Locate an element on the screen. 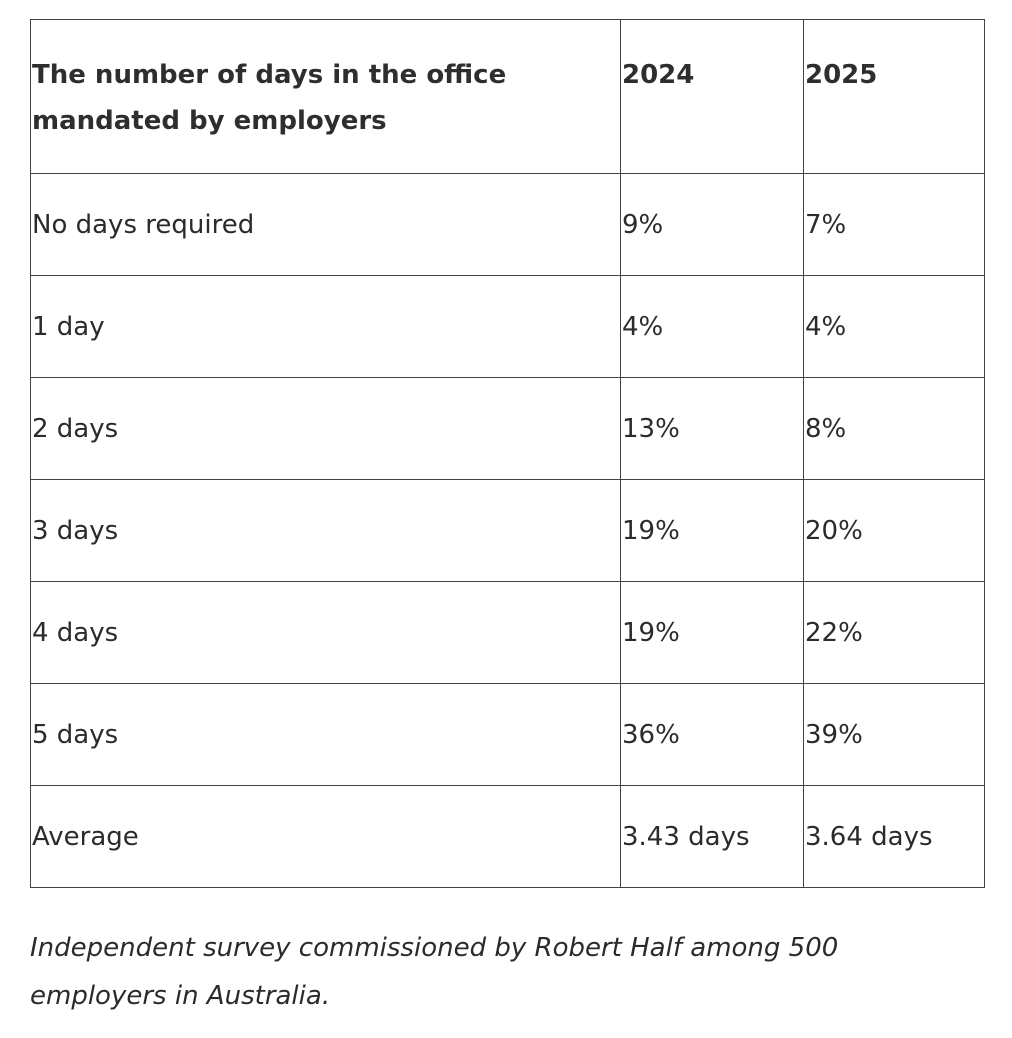 Image resolution: width=1012 pixels, height=1038 pixels. table-row: 5 days 36% 39% is located at coordinates (507, 734).